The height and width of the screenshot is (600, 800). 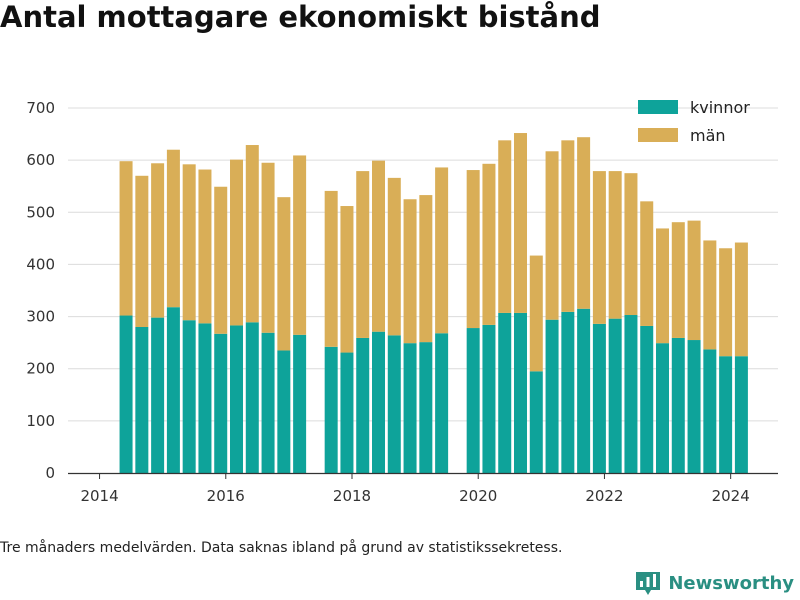 I want to click on newsworthy-logo-icon, so click(x=648, y=583).